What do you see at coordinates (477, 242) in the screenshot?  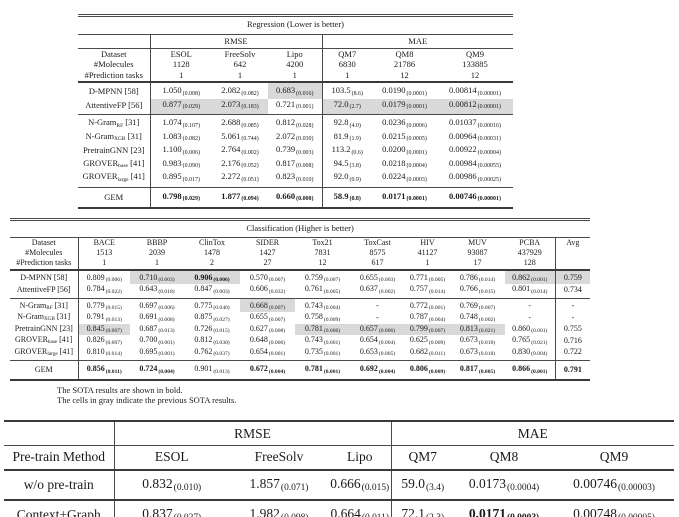 I see `column-header: MUV` at bounding box center [477, 242].